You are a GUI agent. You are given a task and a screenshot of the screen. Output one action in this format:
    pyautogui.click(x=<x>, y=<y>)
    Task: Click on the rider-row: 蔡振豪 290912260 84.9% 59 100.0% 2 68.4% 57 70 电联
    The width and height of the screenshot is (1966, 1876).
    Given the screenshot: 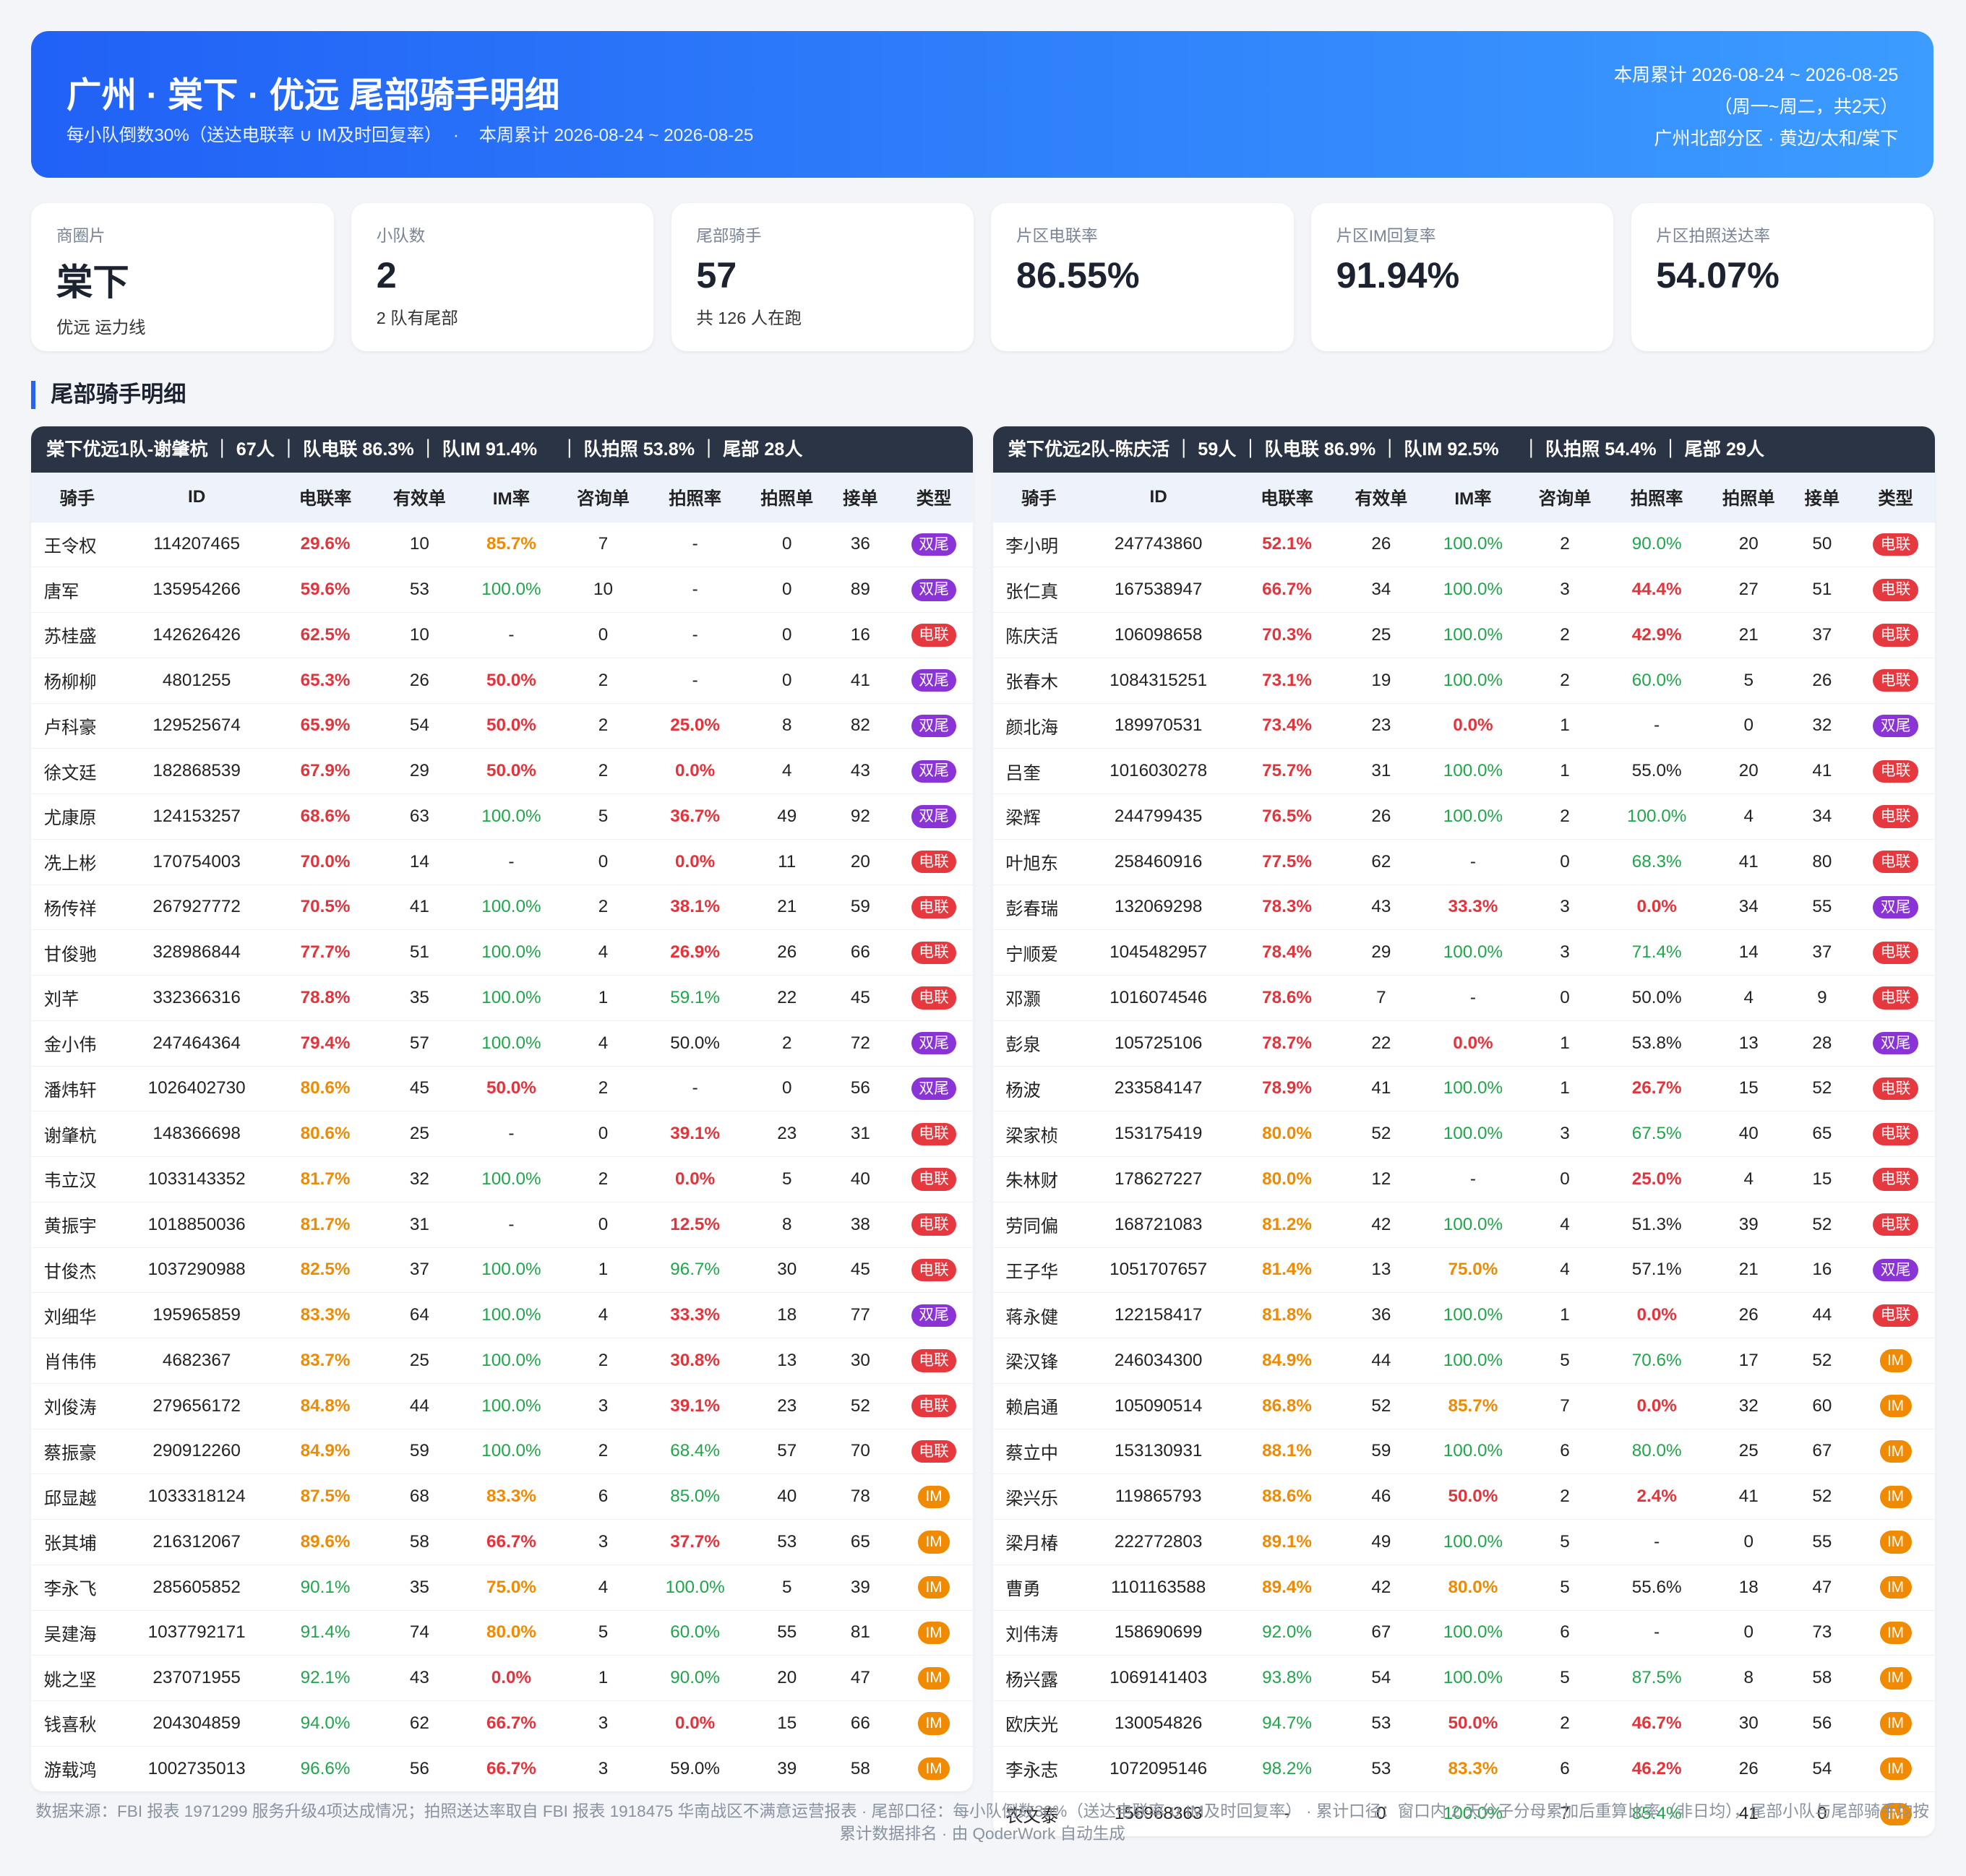 What is the action you would take?
    pyautogui.click(x=502, y=1451)
    